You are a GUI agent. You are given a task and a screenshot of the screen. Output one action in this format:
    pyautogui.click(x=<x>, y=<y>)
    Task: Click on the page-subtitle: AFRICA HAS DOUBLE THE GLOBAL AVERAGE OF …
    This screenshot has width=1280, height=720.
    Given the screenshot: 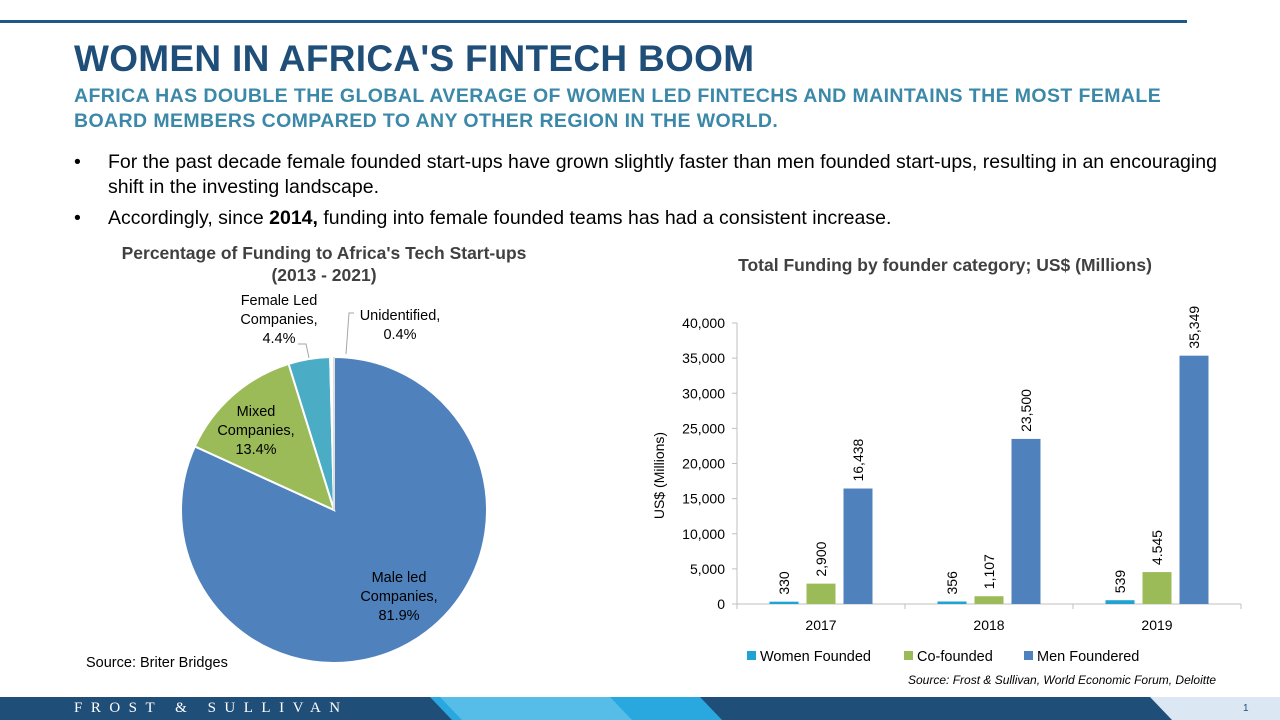 What is the action you would take?
    pyautogui.click(x=618, y=108)
    